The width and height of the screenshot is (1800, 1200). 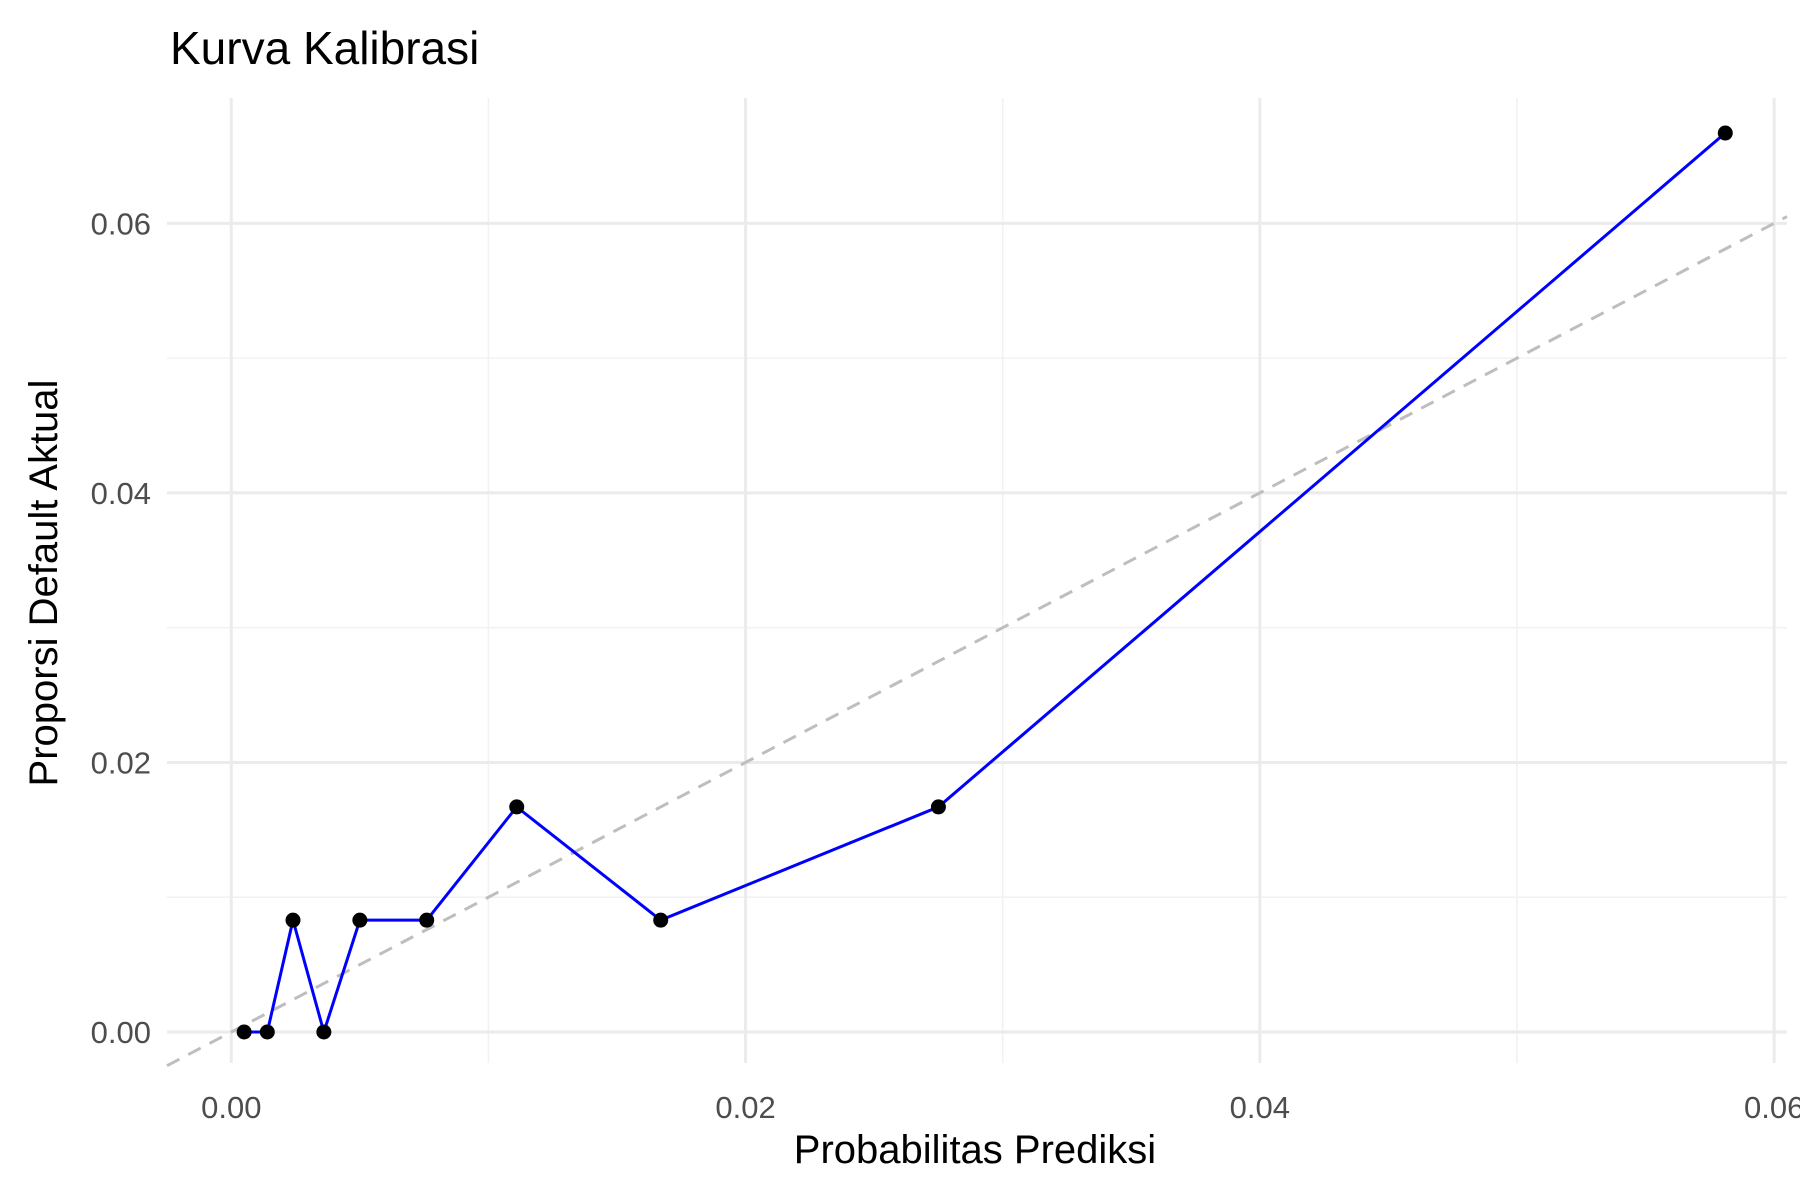 I want to click on y-tick-label: 0.02, so click(x=121, y=762).